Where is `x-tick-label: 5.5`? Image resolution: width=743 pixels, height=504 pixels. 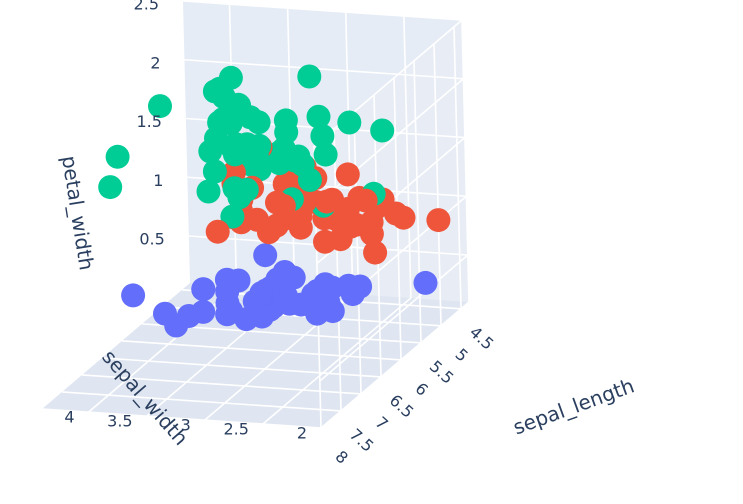
x-tick-label: 5.5 is located at coordinates (442, 372).